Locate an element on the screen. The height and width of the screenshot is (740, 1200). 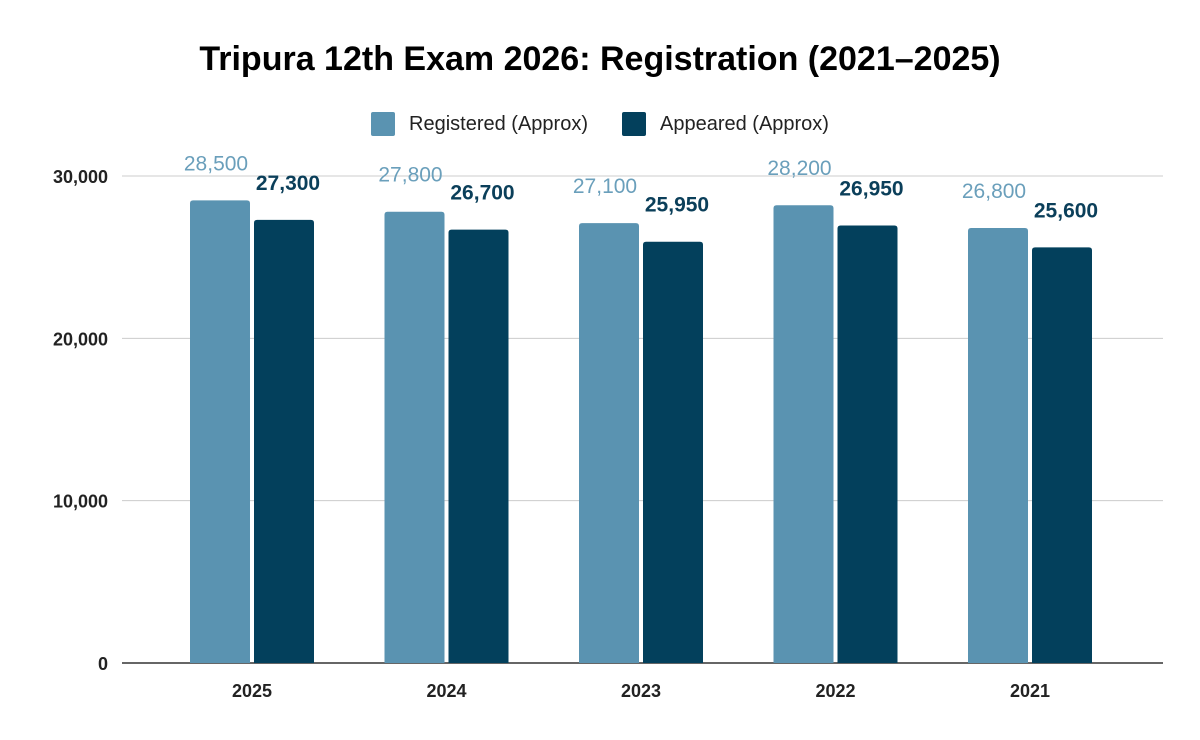
data-label-registered: 27,100 is located at coordinates (605, 186).